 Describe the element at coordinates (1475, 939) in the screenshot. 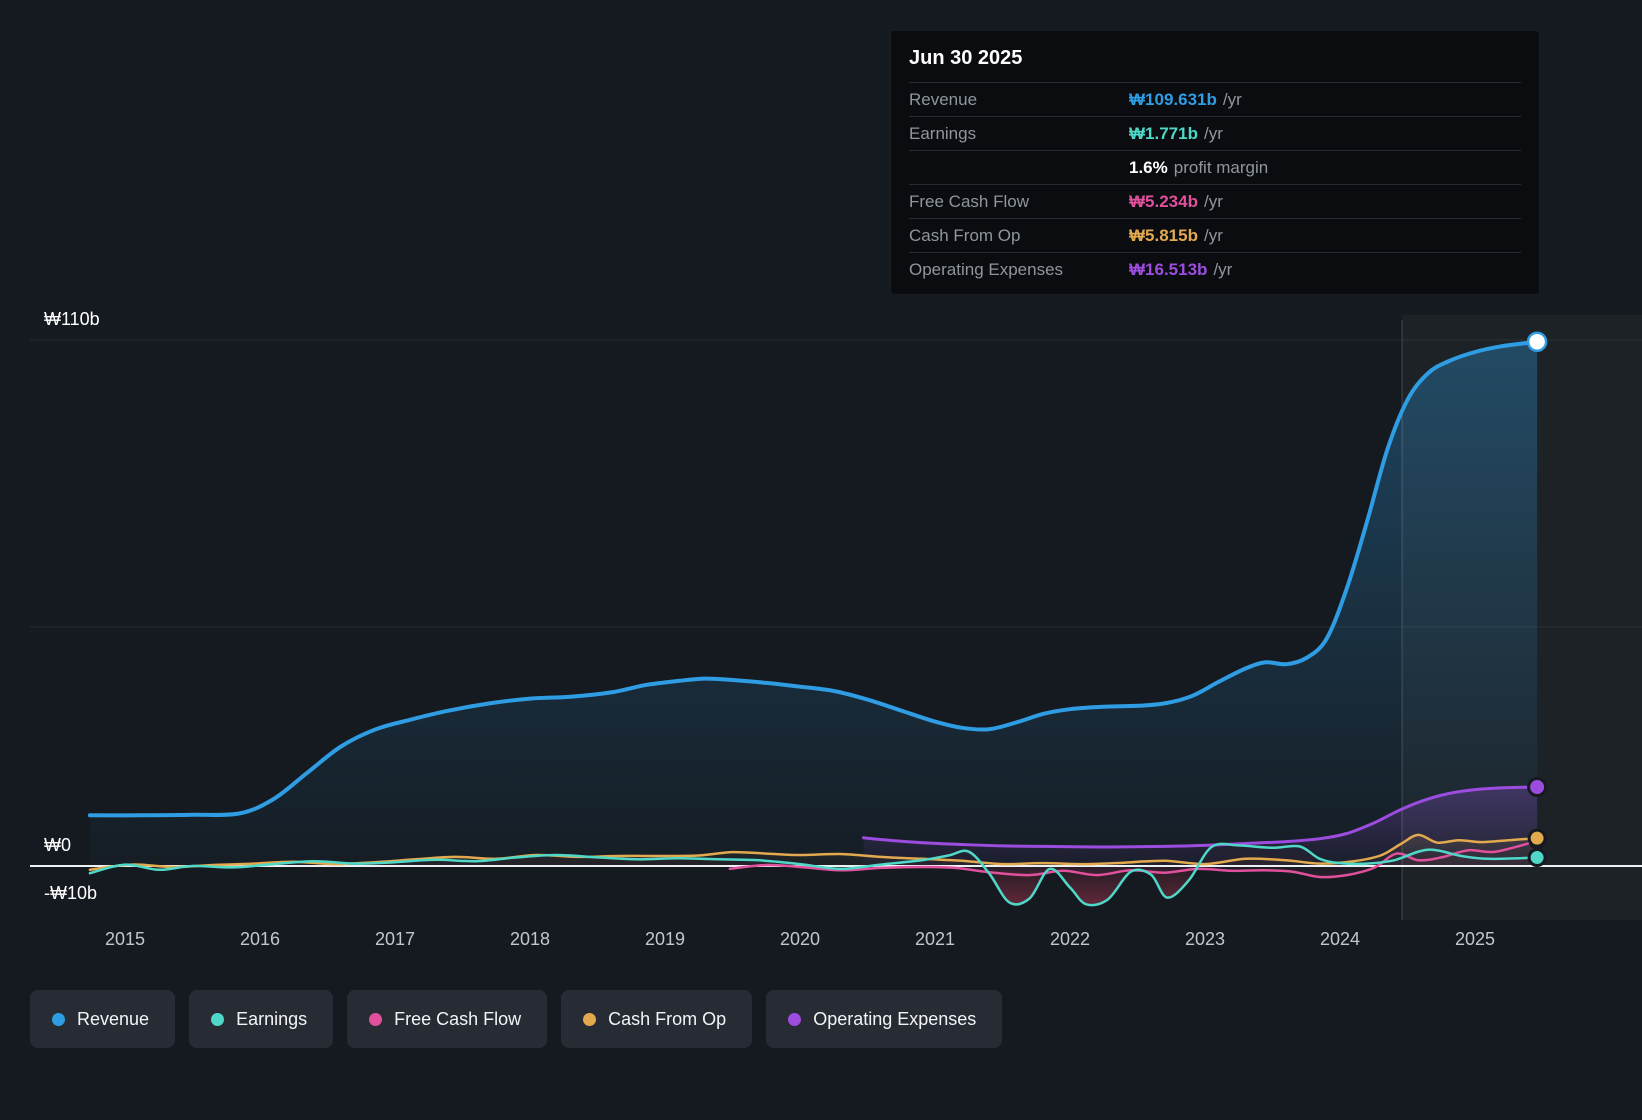

I see `x-axis-label-2025: 2025` at that location.